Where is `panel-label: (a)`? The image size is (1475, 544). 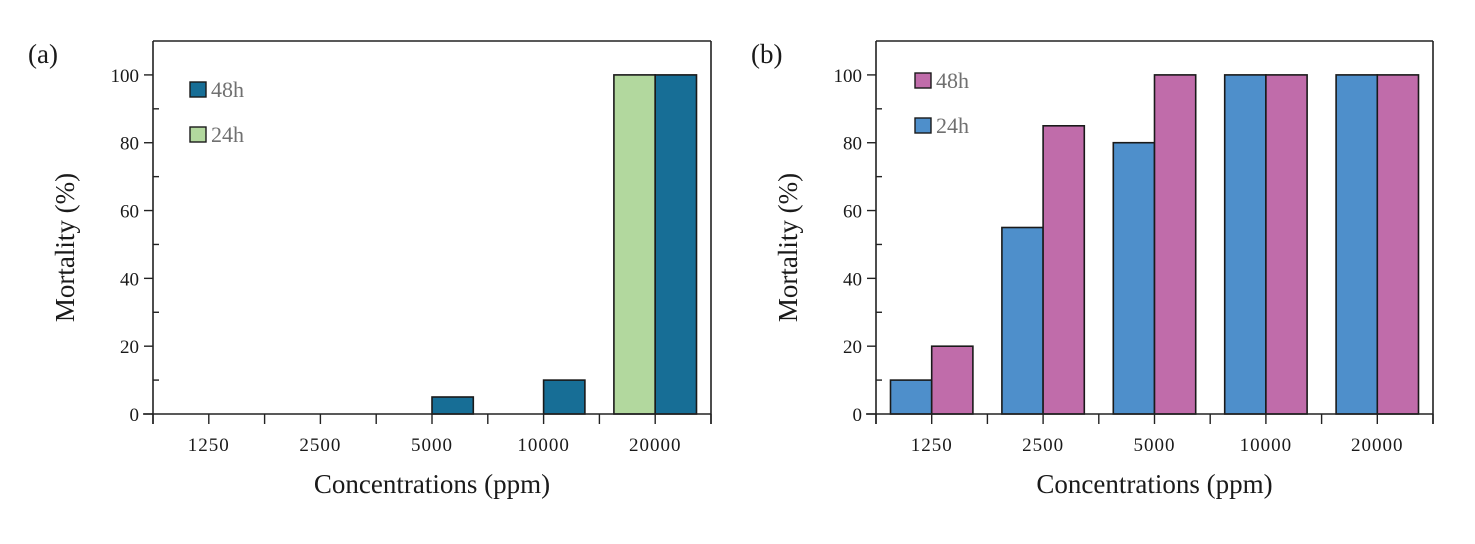
panel-label: (a) is located at coordinates (43, 54).